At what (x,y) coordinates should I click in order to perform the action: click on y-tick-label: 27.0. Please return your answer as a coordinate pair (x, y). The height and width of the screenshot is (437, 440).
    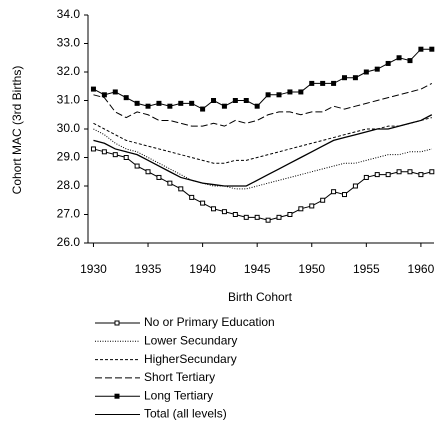
    Looking at the image, I should click on (69, 214).